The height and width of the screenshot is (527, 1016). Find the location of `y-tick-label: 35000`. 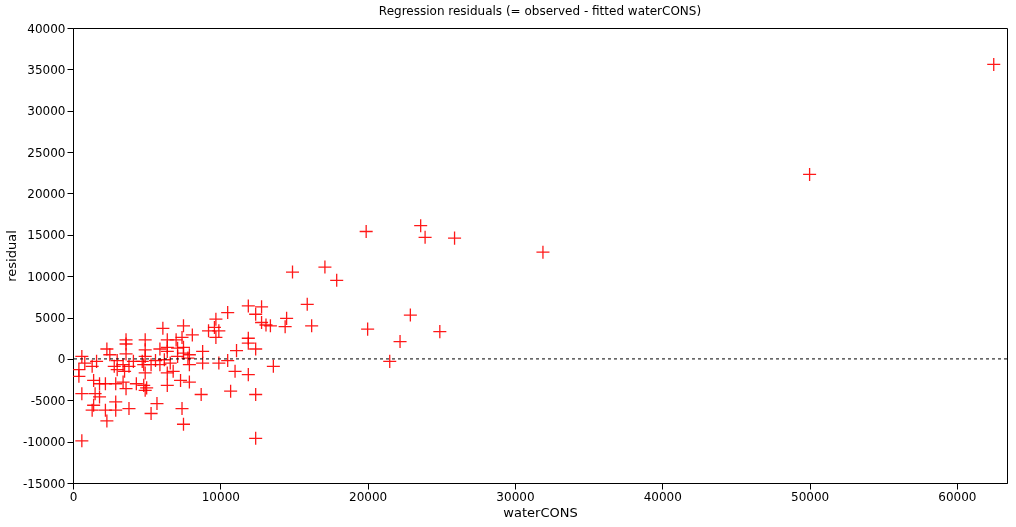

y-tick-label: 35000 is located at coordinates (46, 69).